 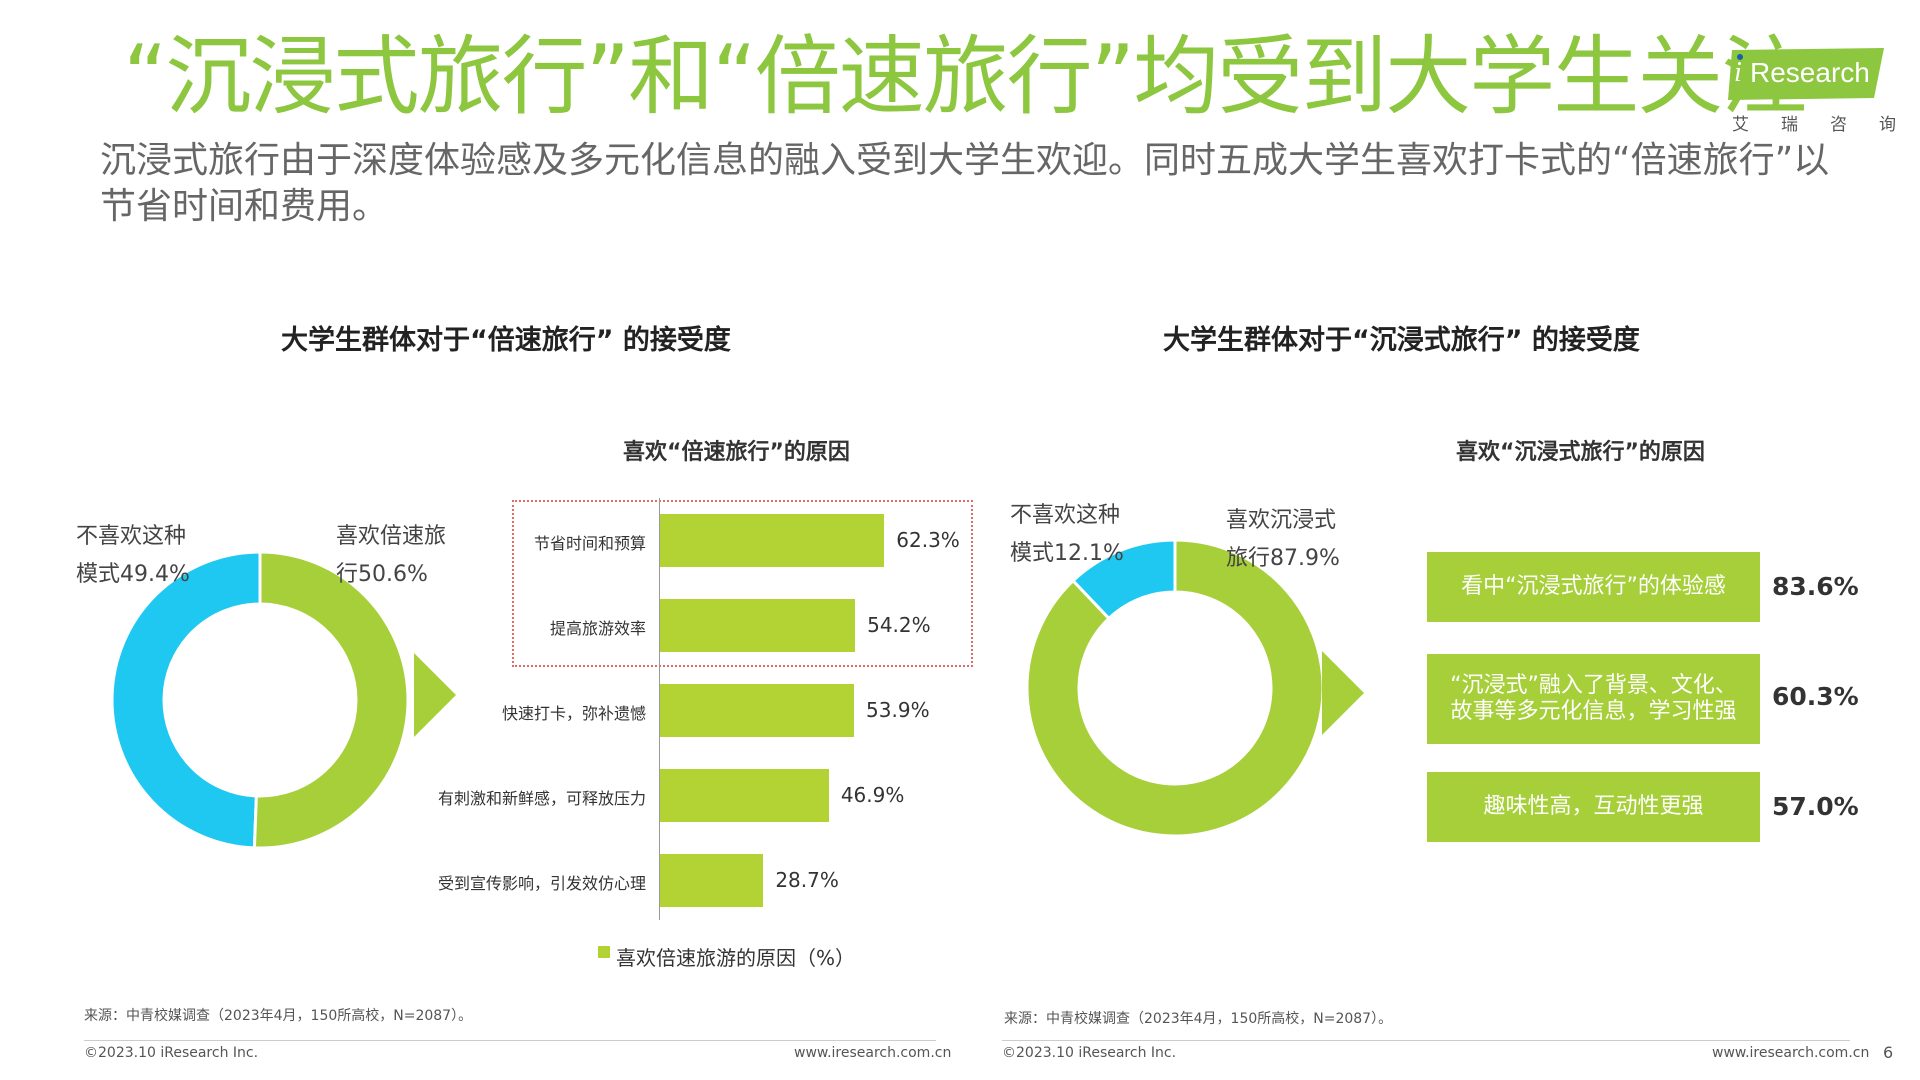 What do you see at coordinates (1791, 1053) in the screenshot?
I see `right-footer-url: www.iresearch.com.cn` at bounding box center [1791, 1053].